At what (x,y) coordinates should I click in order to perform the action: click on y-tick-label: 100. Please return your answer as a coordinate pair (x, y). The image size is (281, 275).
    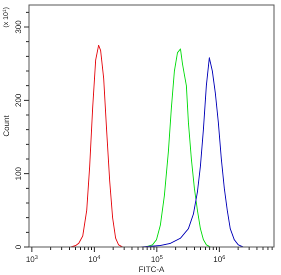
    Looking at the image, I should click on (18, 173).